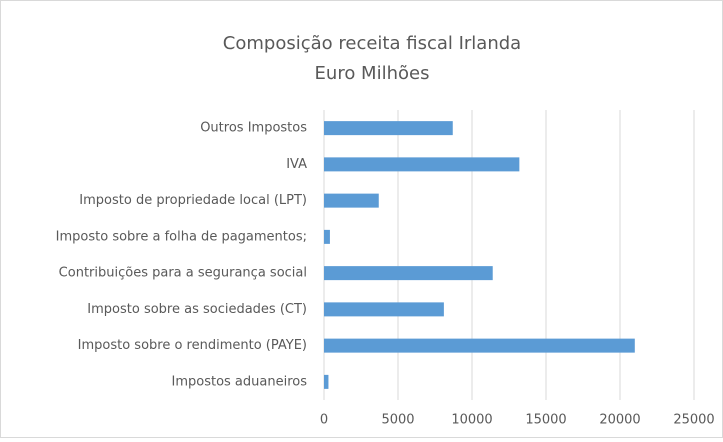 This screenshot has width=723, height=442. I want to click on y-tick-label: Outros Impostos, so click(253, 128).